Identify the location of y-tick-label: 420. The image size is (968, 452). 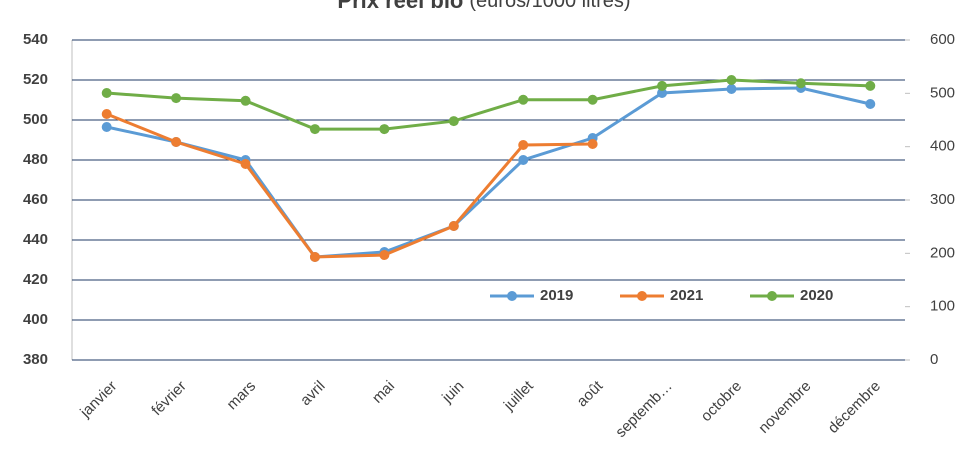
(35, 279).